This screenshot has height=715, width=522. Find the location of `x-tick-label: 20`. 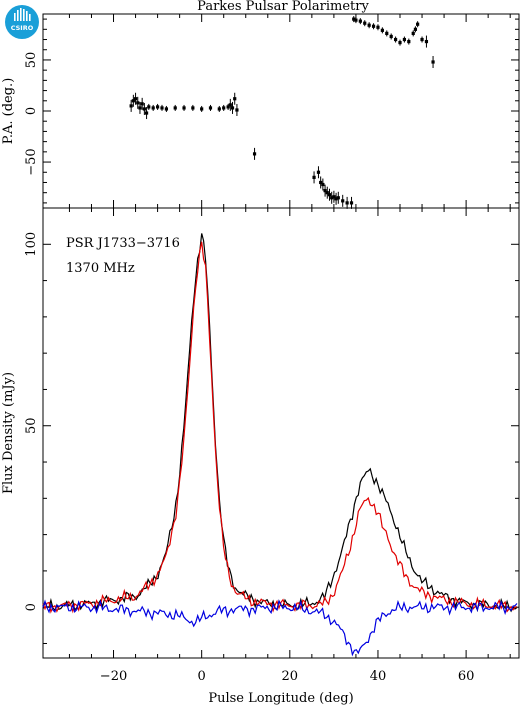

x-tick-label: 20 is located at coordinates (290, 676).